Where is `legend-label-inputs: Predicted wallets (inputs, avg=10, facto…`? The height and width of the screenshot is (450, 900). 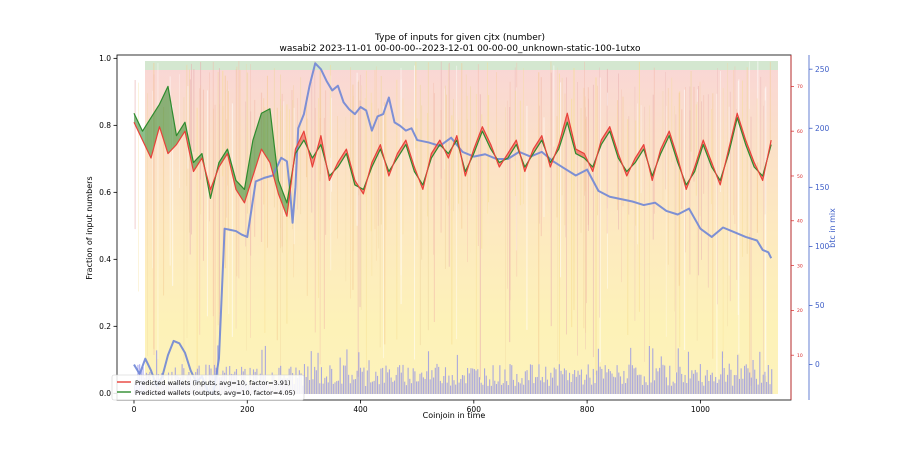 legend-label-inputs: Predicted wallets (inputs, avg=10, facto… is located at coordinates (213, 383).